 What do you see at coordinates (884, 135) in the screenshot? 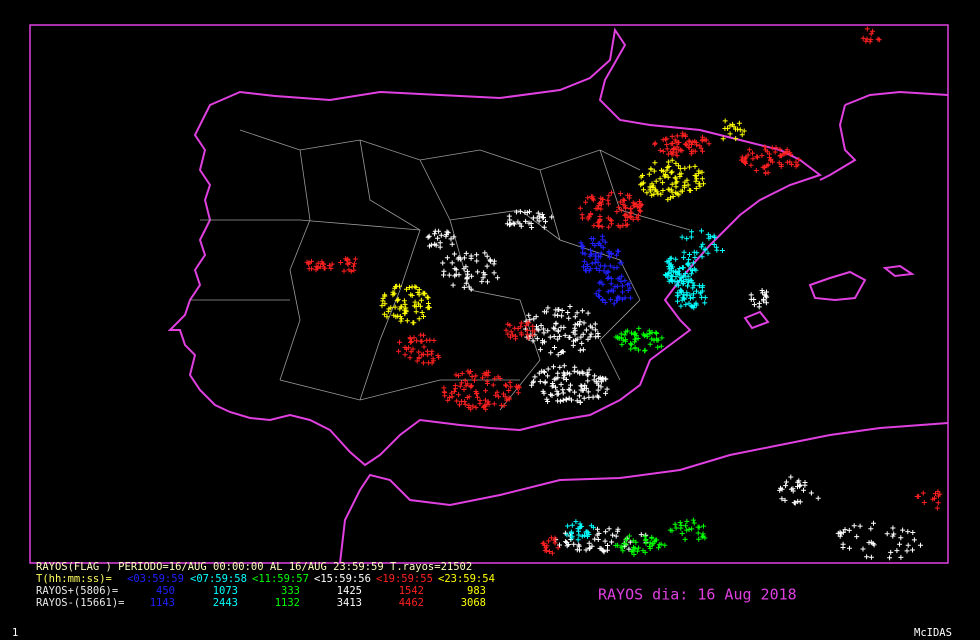
I see `coastline-france` at bounding box center [884, 135].